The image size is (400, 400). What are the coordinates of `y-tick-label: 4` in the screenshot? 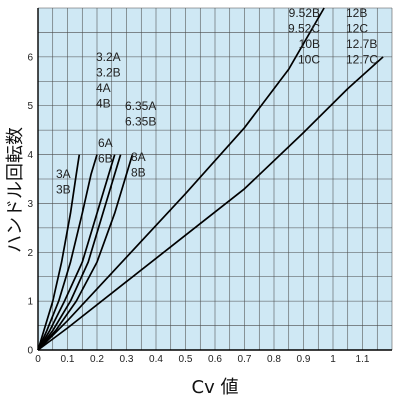 It's located at (30, 155).